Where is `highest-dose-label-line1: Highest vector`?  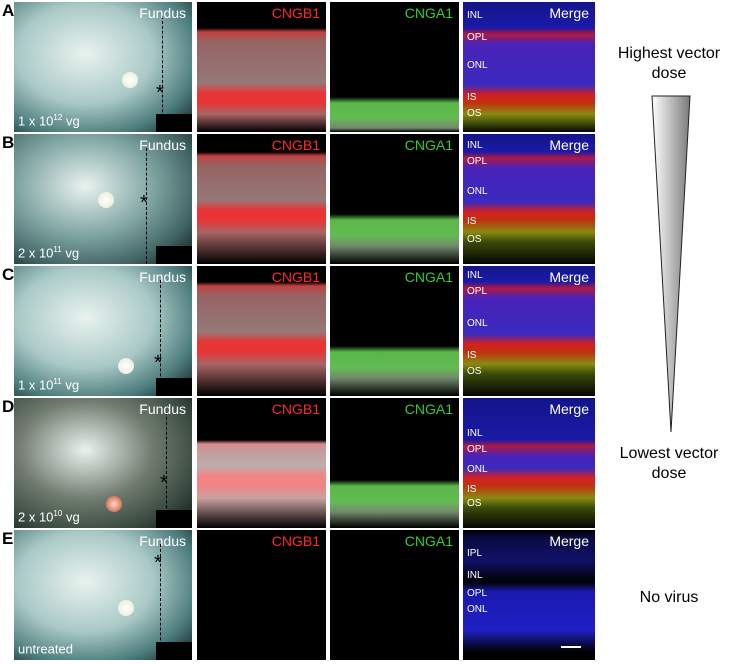 highest-dose-label-line1: Highest vector is located at coordinates (669, 53).